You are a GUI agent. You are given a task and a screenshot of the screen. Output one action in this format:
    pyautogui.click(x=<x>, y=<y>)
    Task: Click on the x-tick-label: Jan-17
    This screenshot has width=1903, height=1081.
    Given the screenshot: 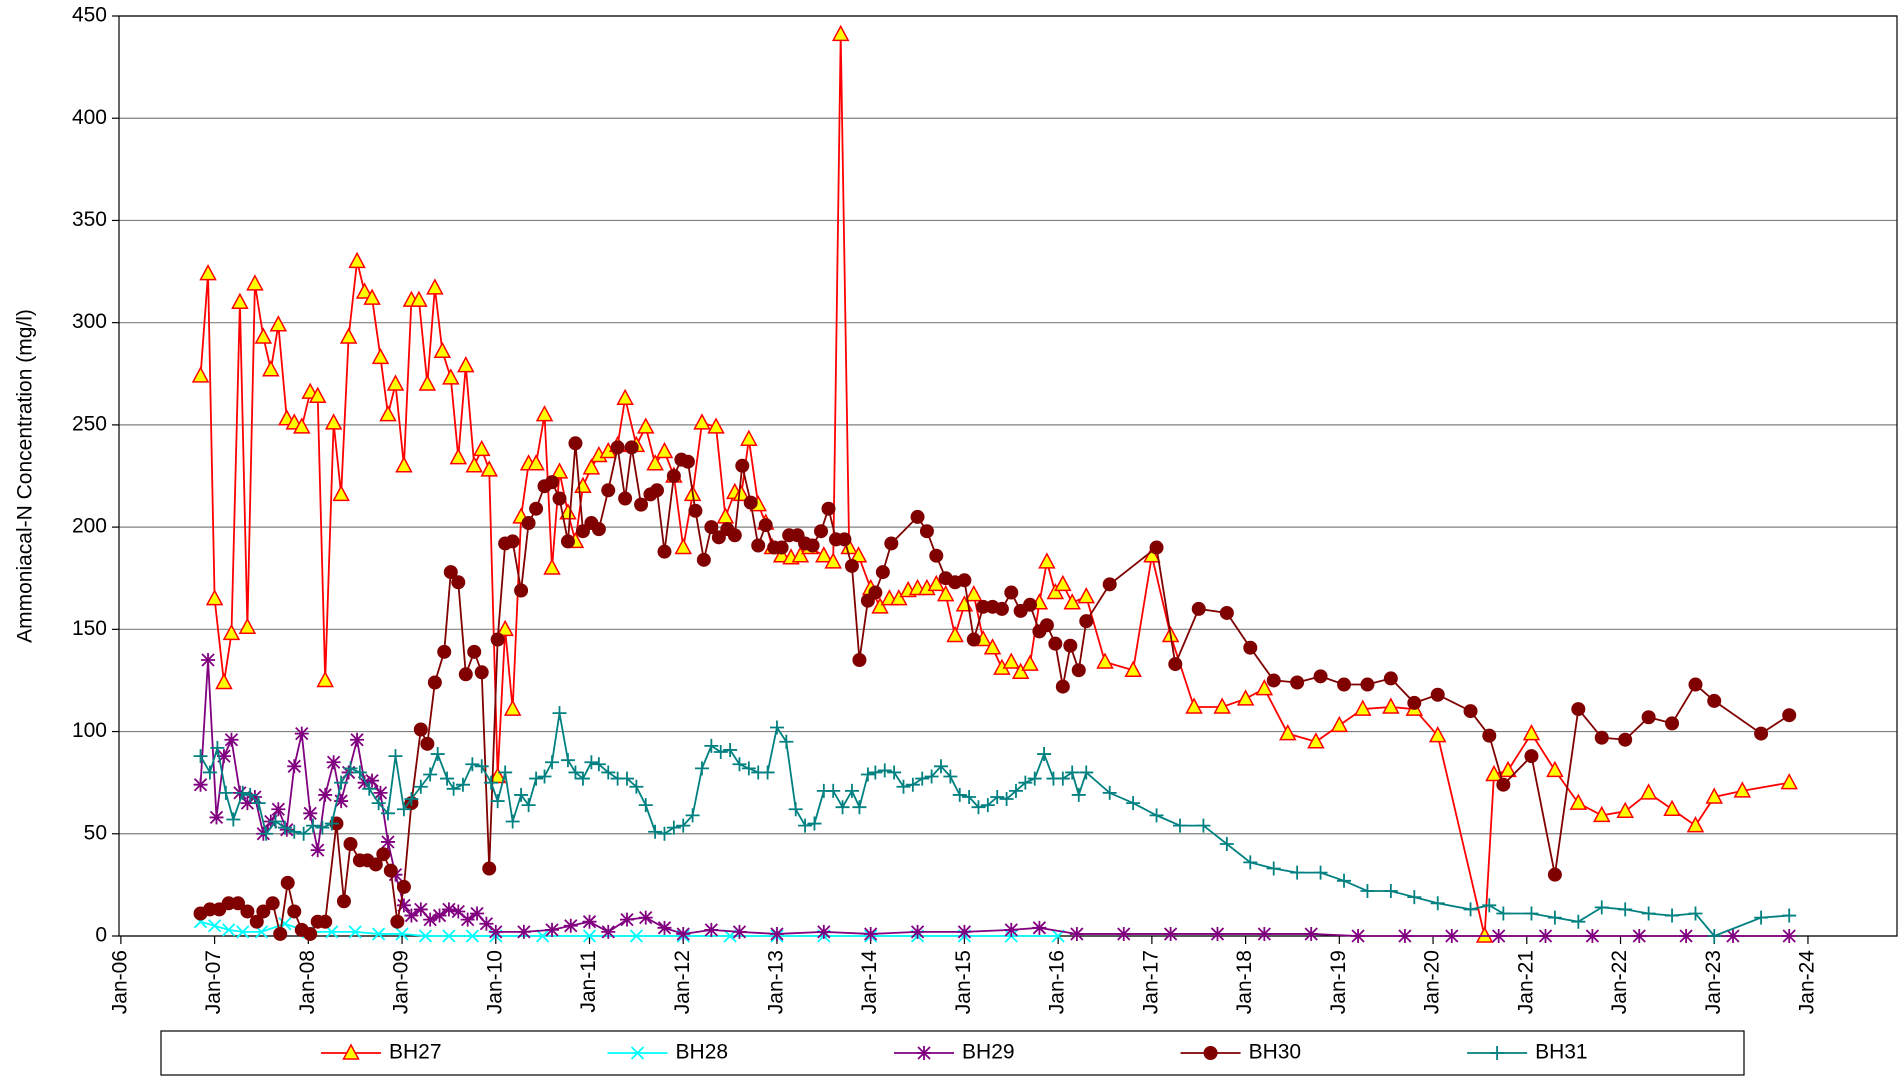 What is the action you would take?
    pyautogui.click(x=1150, y=982)
    